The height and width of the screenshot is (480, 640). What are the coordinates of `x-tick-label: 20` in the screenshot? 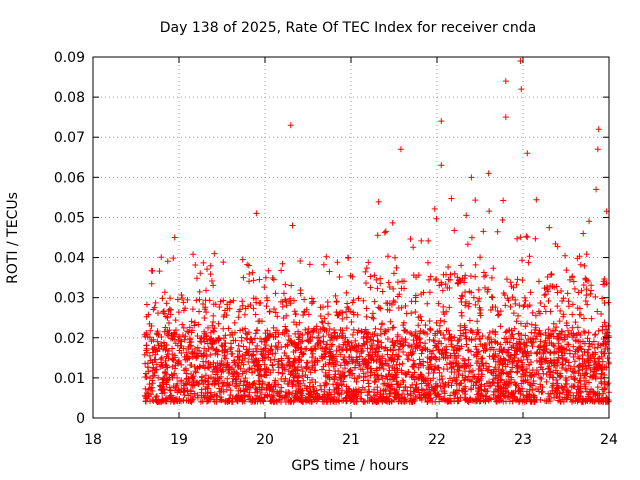 It's located at (265, 440).